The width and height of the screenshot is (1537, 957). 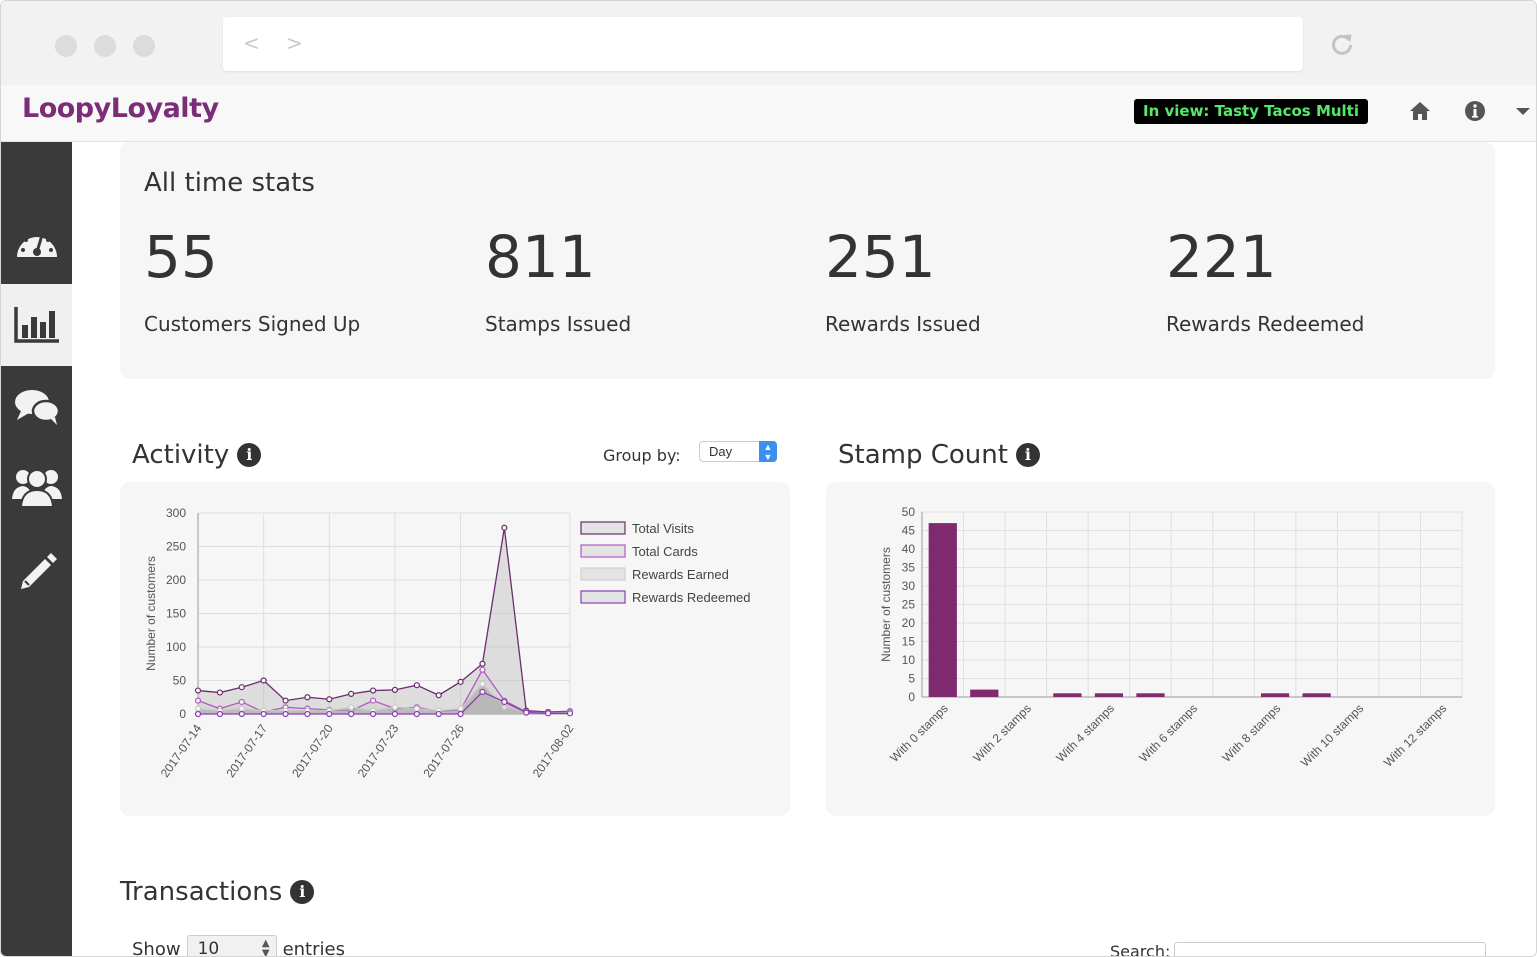 I want to click on transactions-title: Transactions i, so click(x=217, y=892).